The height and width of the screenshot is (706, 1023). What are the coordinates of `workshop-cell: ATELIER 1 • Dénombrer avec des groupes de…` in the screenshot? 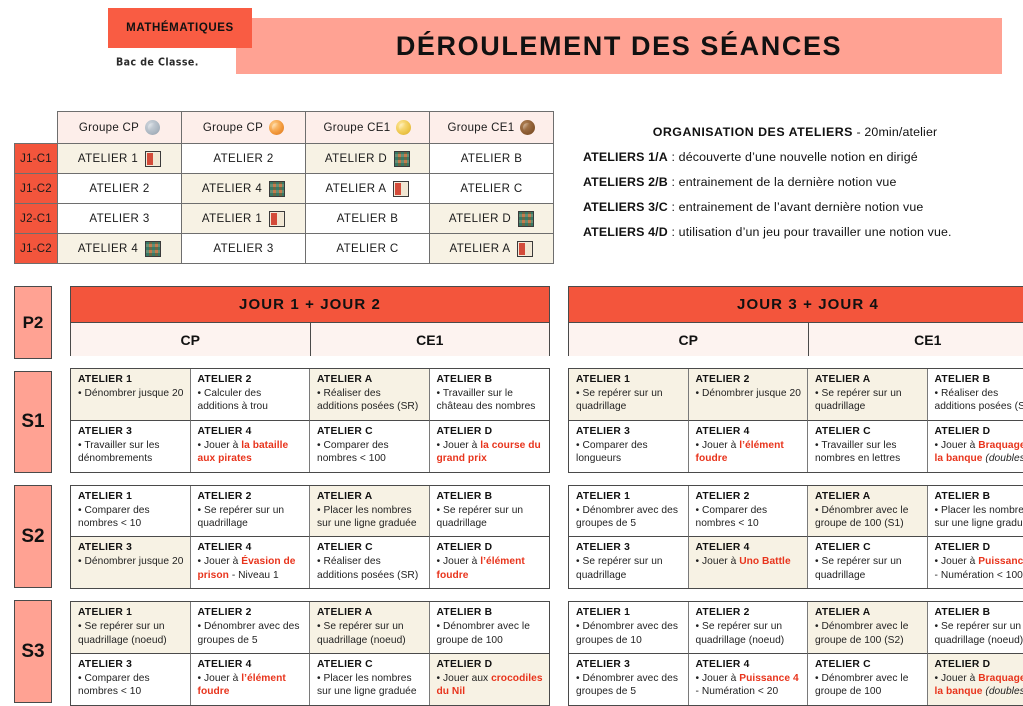 It's located at (629, 512).